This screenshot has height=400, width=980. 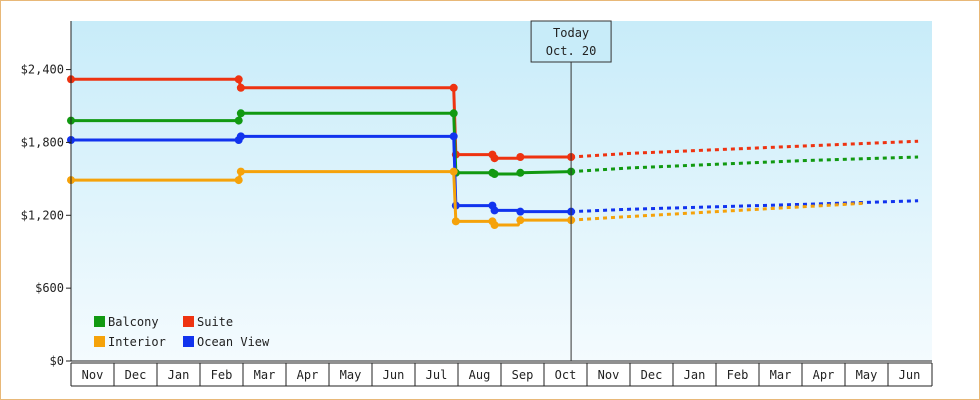 What do you see at coordinates (571, 41) in the screenshot?
I see `today-box` at bounding box center [571, 41].